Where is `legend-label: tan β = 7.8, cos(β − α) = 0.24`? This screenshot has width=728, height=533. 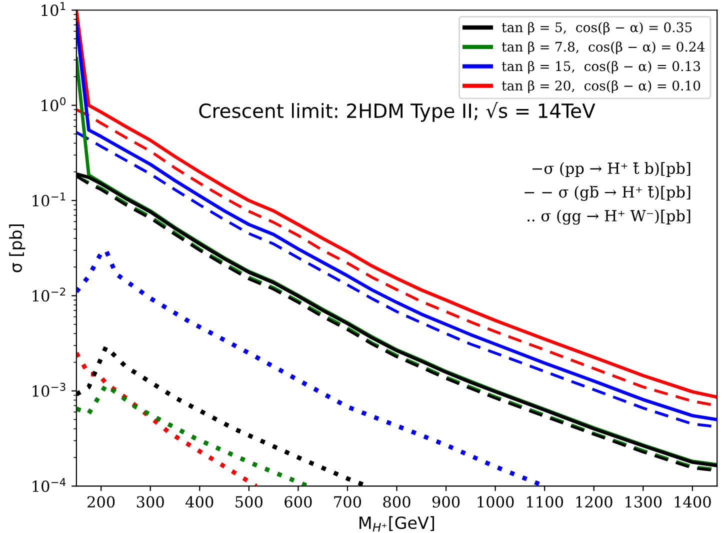 legend-label: tan β = 7.8, cos(β − α) = 0.24 is located at coordinates (603, 47).